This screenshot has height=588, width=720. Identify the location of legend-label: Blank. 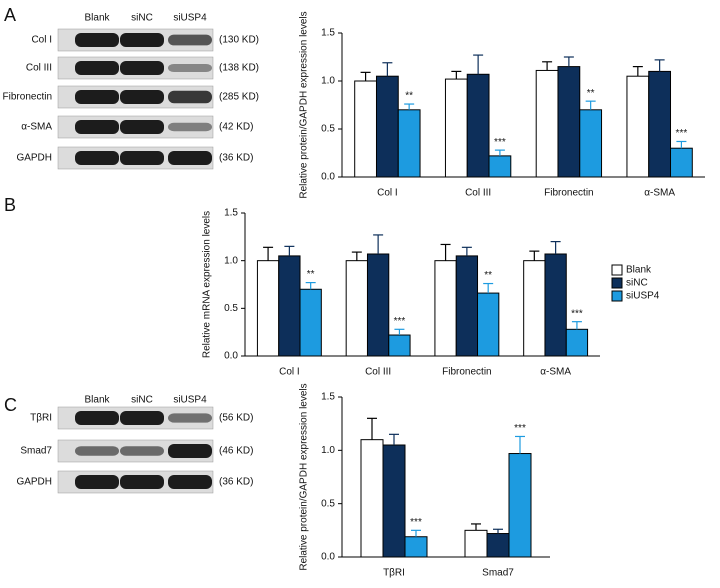
(639, 270).